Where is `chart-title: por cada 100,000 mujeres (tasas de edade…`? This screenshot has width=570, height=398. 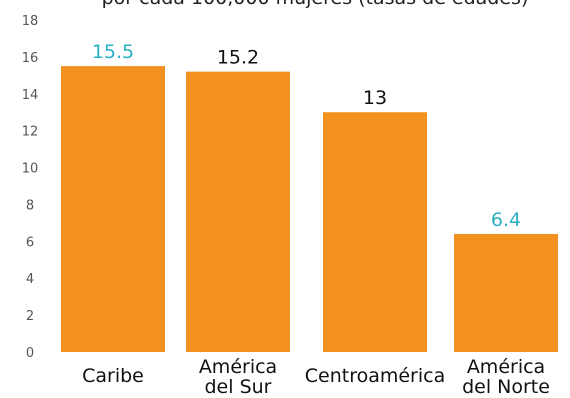
chart-title: por cada 100,000 mujeres (tasas de edade… is located at coordinates (315, 4).